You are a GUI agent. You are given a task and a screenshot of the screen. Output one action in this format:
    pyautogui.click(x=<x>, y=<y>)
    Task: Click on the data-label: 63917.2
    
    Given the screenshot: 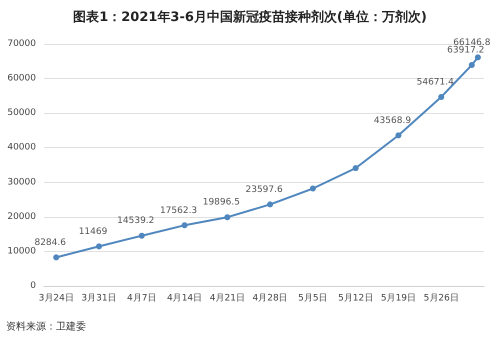 What is the action you would take?
    pyautogui.click(x=465, y=51)
    